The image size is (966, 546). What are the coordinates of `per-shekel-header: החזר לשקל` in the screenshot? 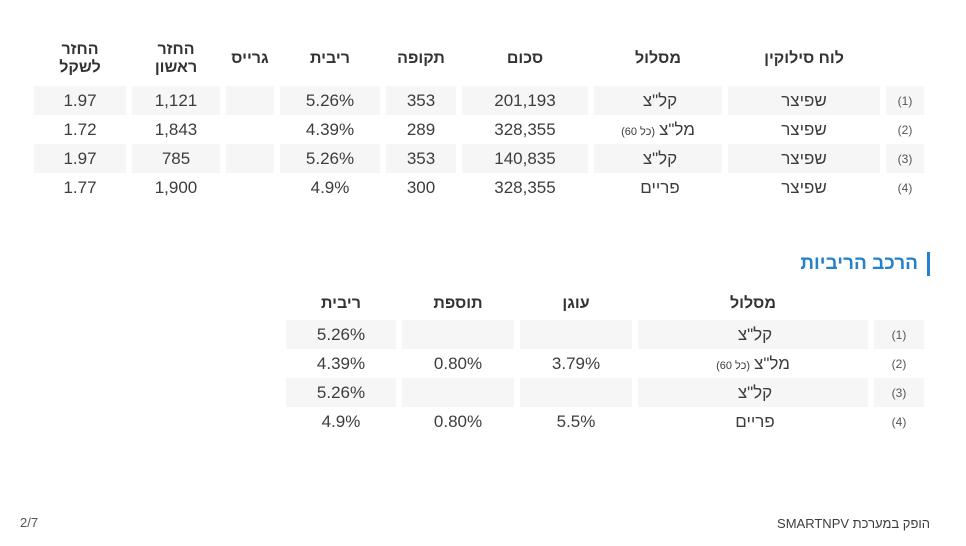 It's located at (80, 59).